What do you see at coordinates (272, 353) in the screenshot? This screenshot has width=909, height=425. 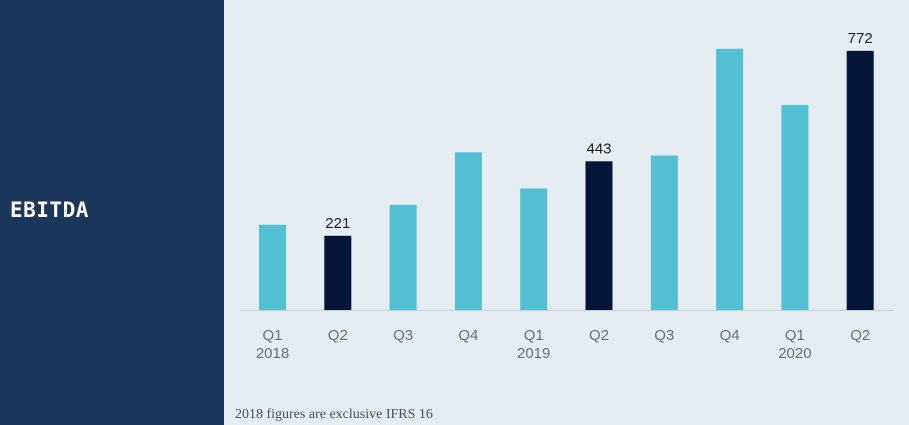 I see `x-tick-year-label: 2018` at bounding box center [272, 353].